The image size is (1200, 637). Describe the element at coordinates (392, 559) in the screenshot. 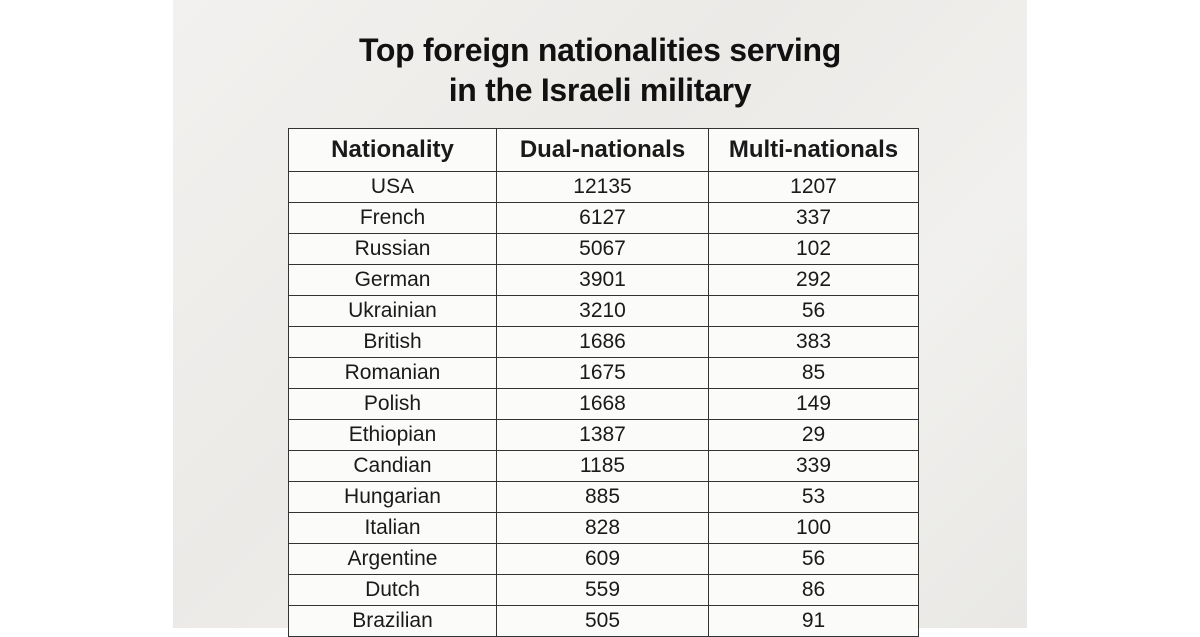

I see `nationality-cell: Argentine` at that location.